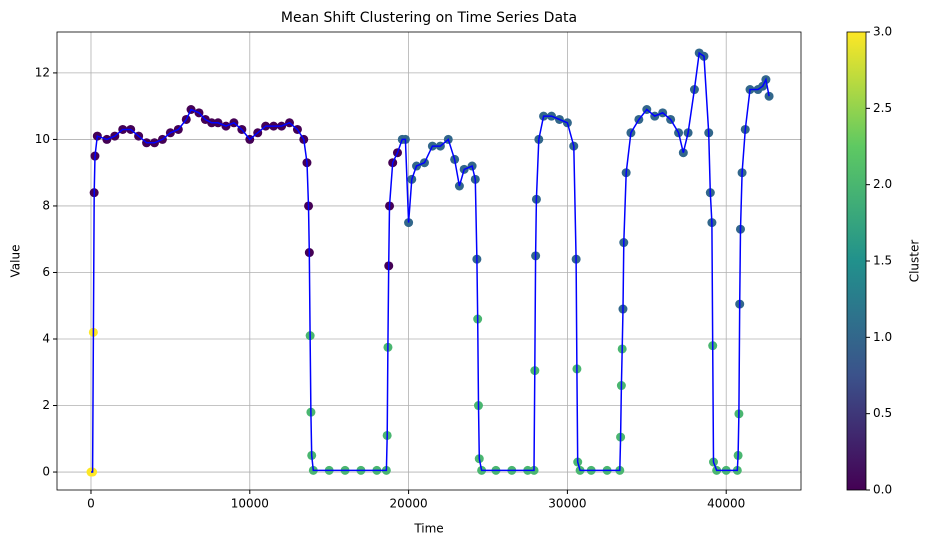 The height and width of the screenshot is (551, 931). What do you see at coordinates (46, 405) in the screenshot?
I see `y-tick-label: 2` at bounding box center [46, 405].